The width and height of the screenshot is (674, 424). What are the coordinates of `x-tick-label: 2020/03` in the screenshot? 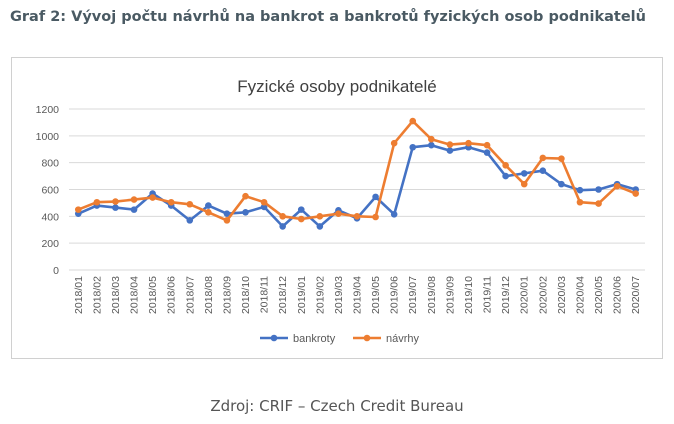 It's located at (562, 295).